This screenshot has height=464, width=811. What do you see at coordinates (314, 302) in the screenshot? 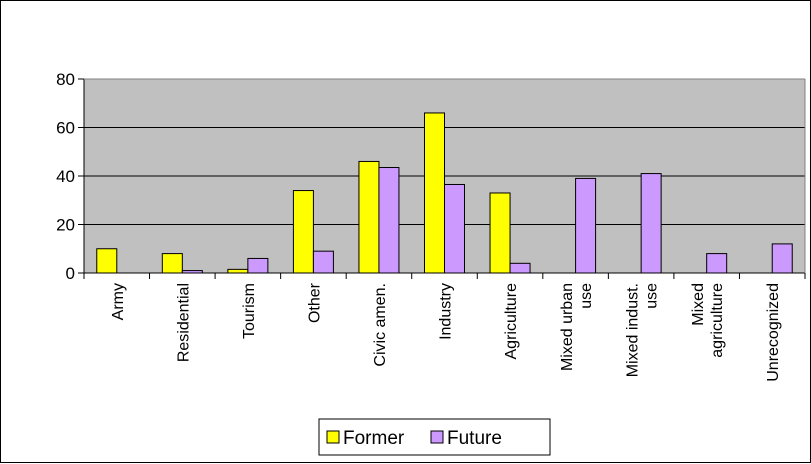
I see `x-category-label: Other` at bounding box center [314, 302].